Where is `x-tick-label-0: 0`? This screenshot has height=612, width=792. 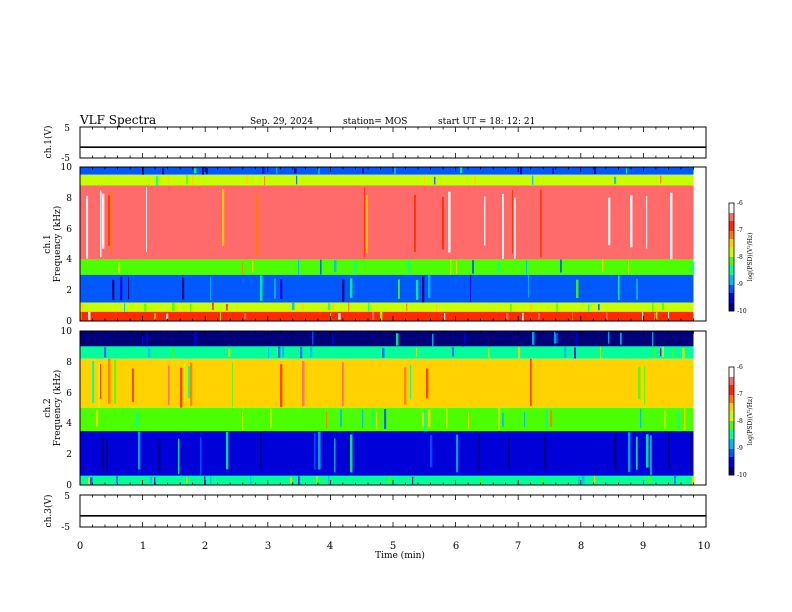 x-tick-label-0: 0 is located at coordinates (80, 546).